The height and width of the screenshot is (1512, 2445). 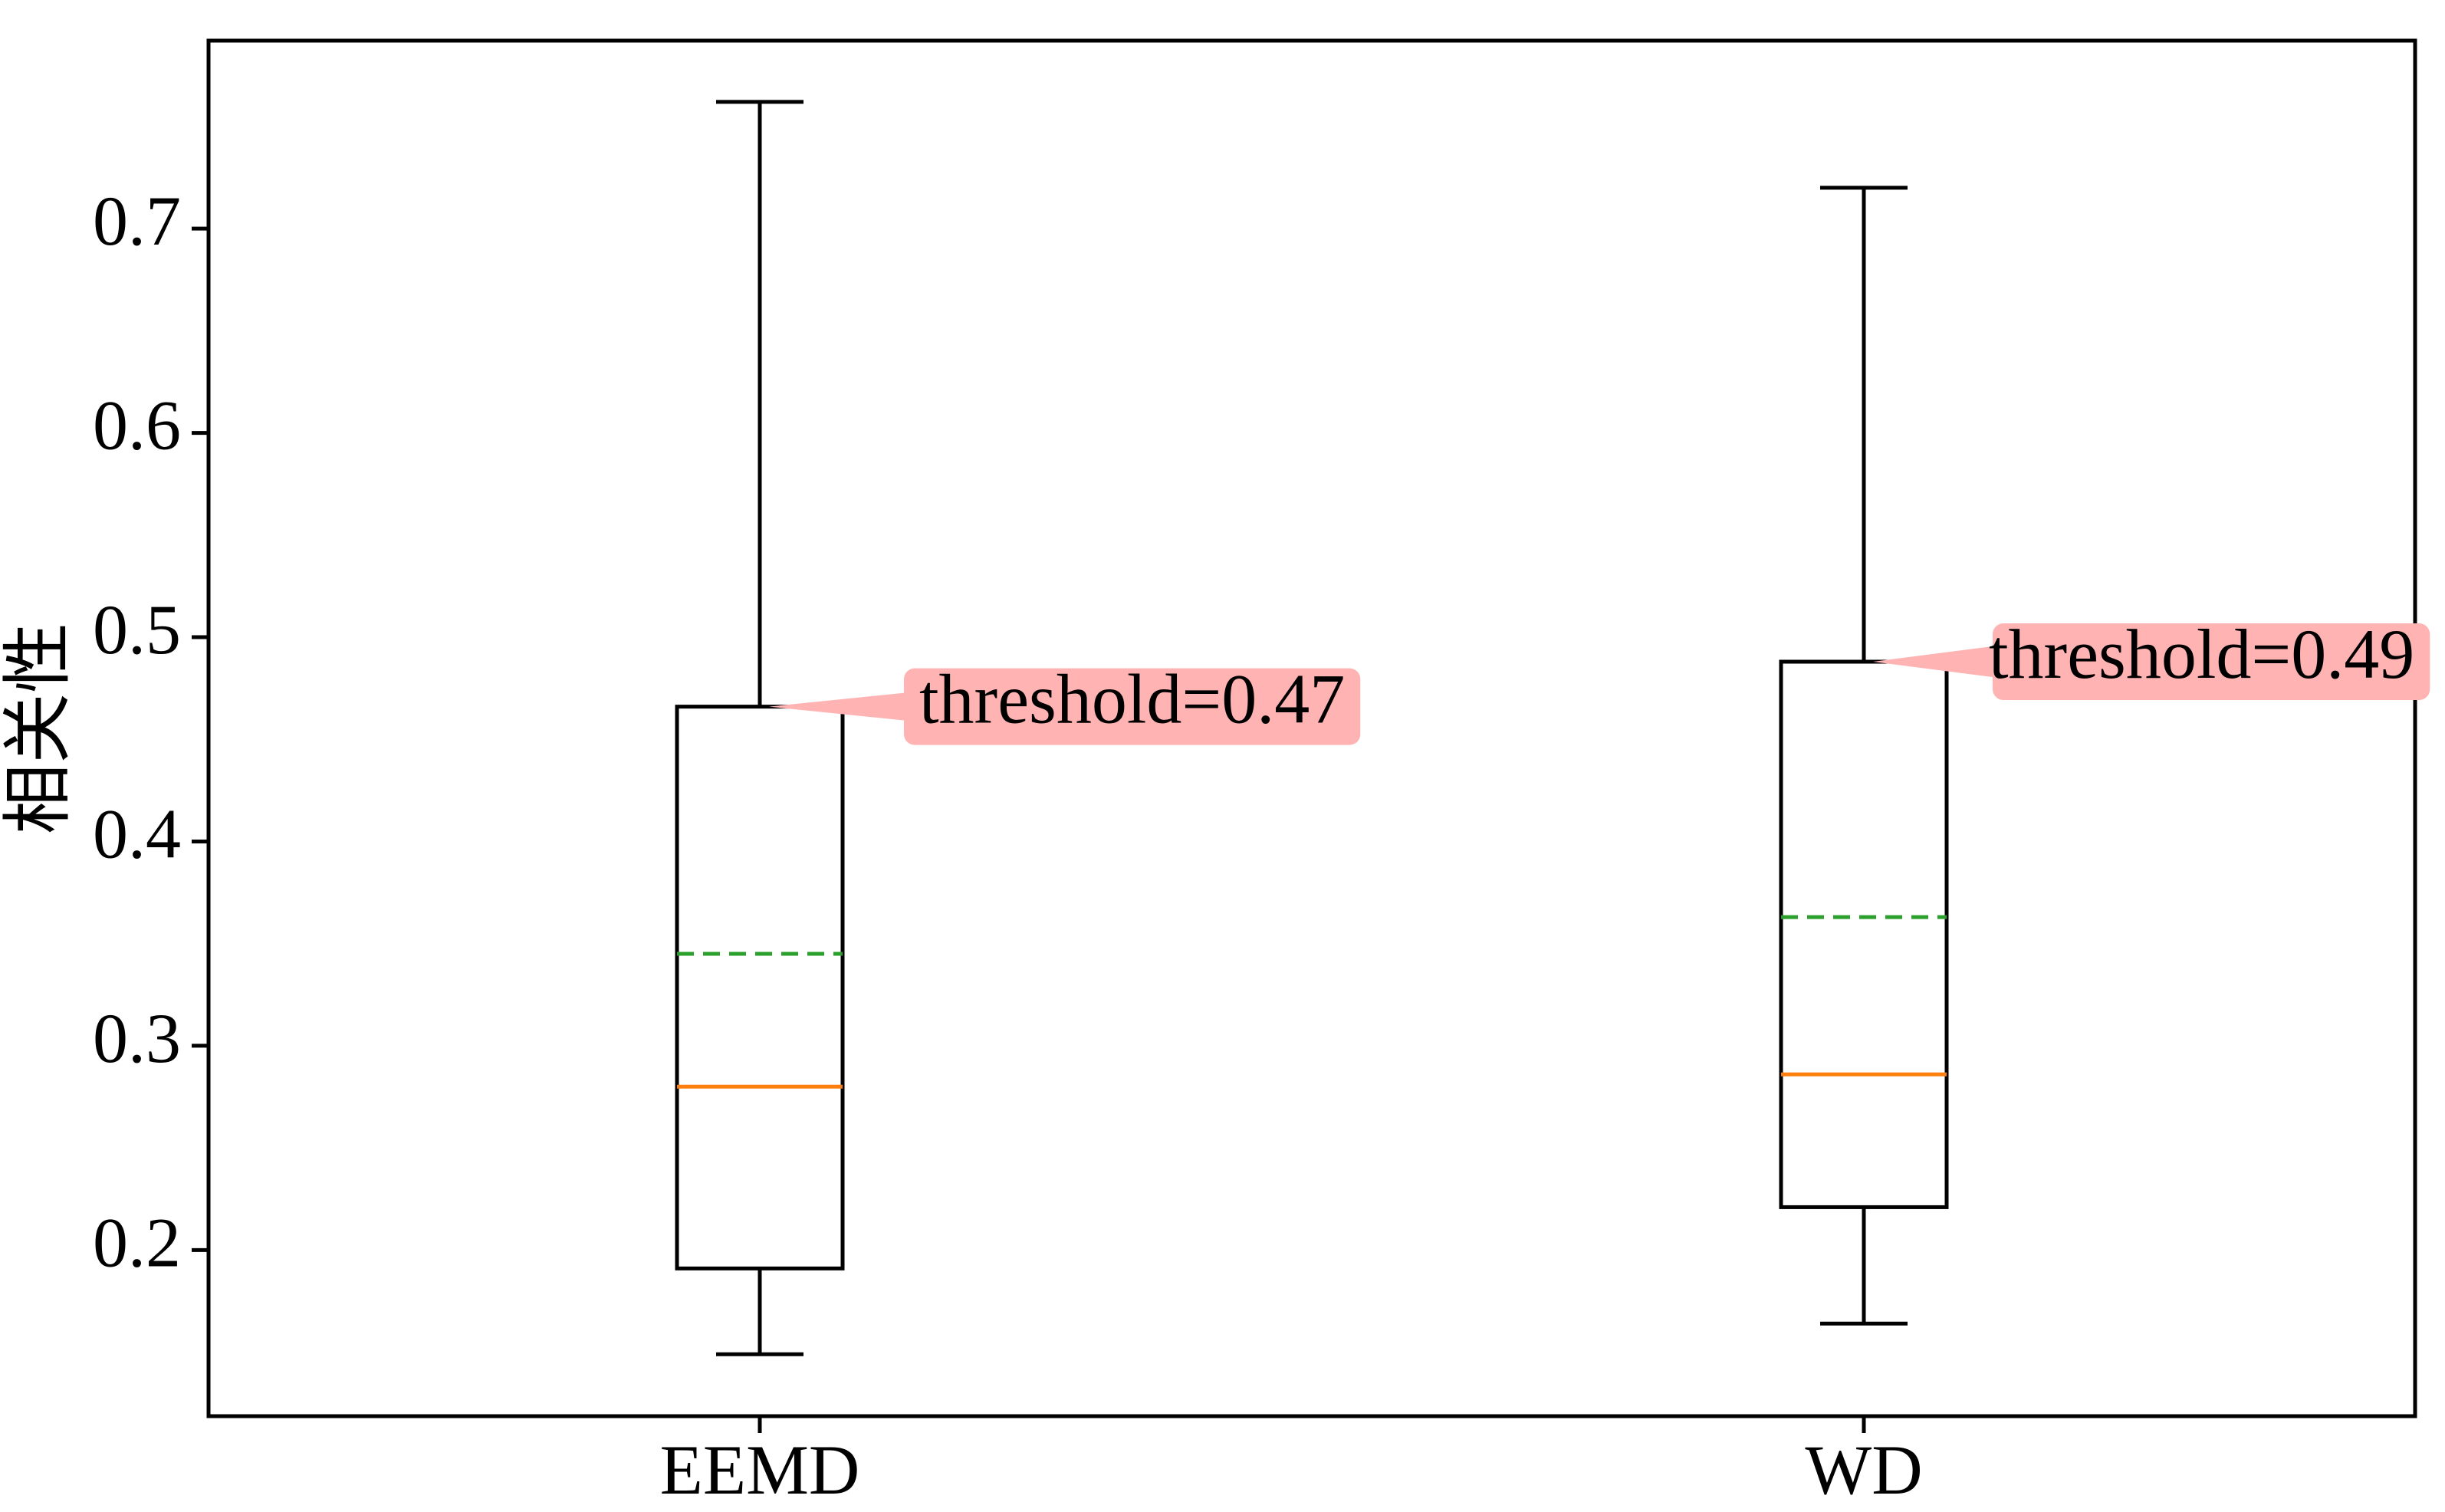 What do you see at coordinates (137, 221) in the screenshot?
I see `y-tick-label: 0.7` at bounding box center [137, 221].